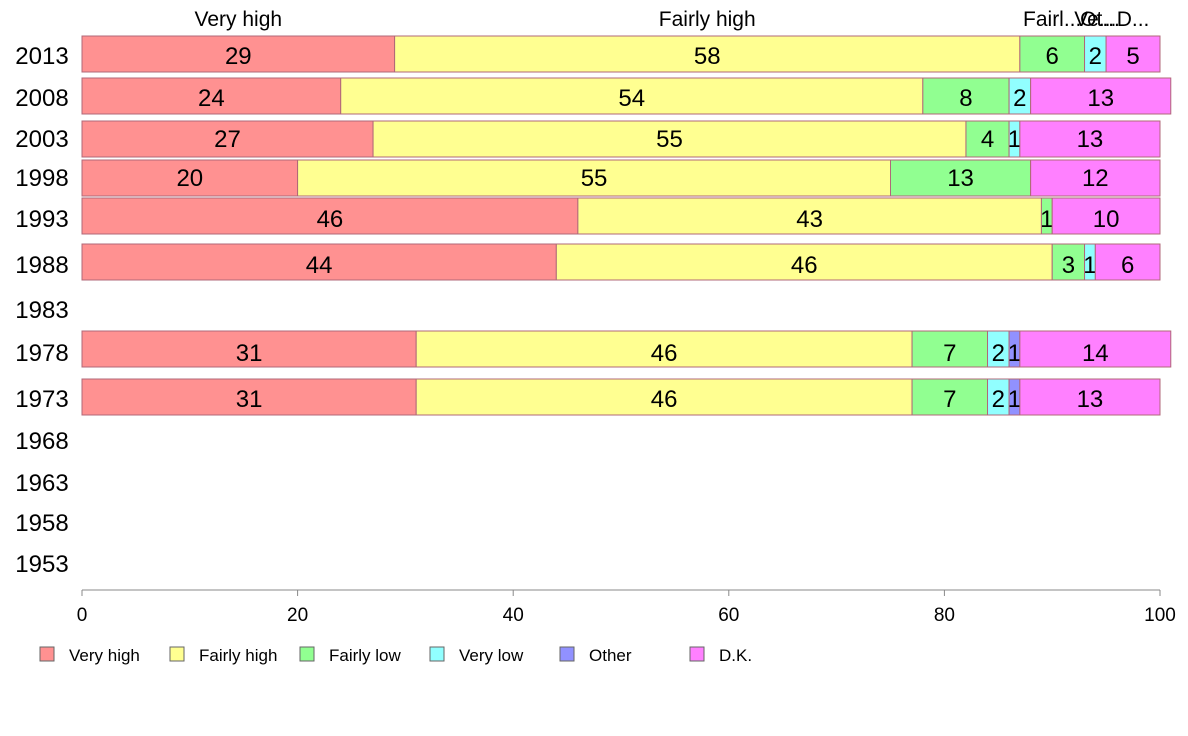 Image resolution: width=1188 pixels, height=736 pixels. I want to click on bar-row-1998: 20 55 13 12, so click(621, 178).